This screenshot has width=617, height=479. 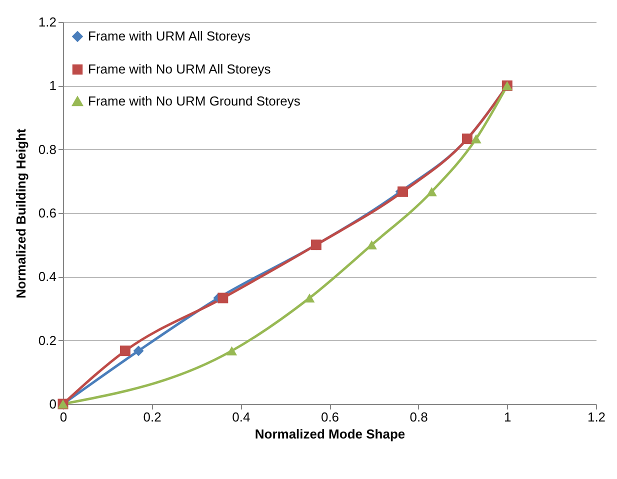 I want to click on legend-label: Frame with No URM All Storeys, so click(x=180, y=69).